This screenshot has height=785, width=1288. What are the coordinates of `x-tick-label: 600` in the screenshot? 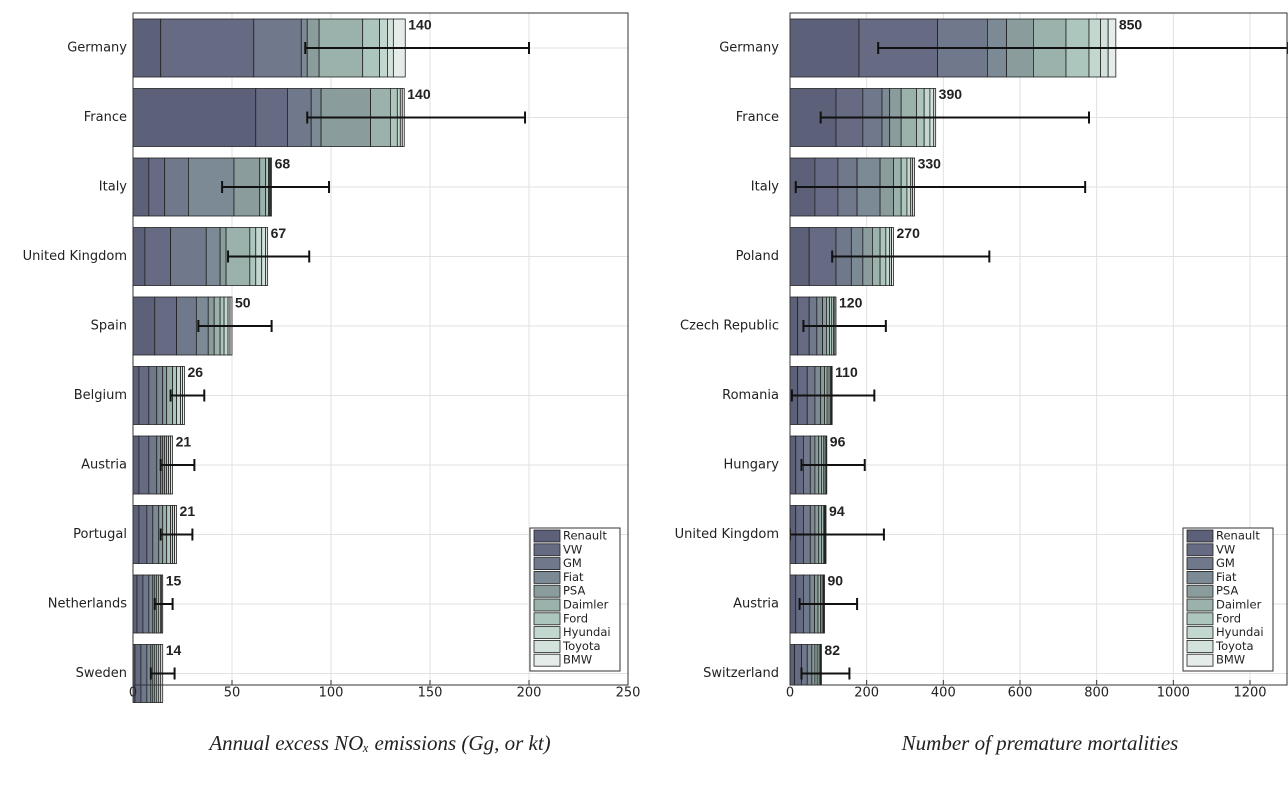 It's located at (1020, 693).